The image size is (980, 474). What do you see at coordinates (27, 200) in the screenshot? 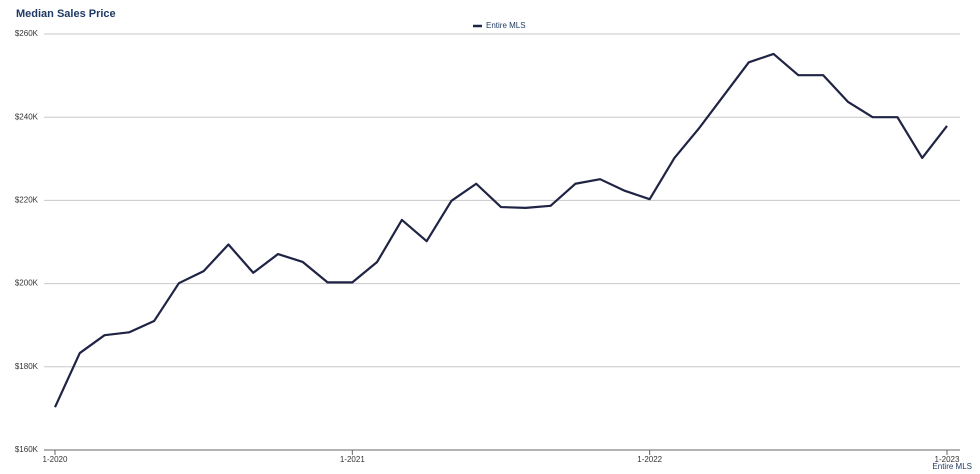
I see `y-tick-label: $220K` at bounding box center [27, 200].